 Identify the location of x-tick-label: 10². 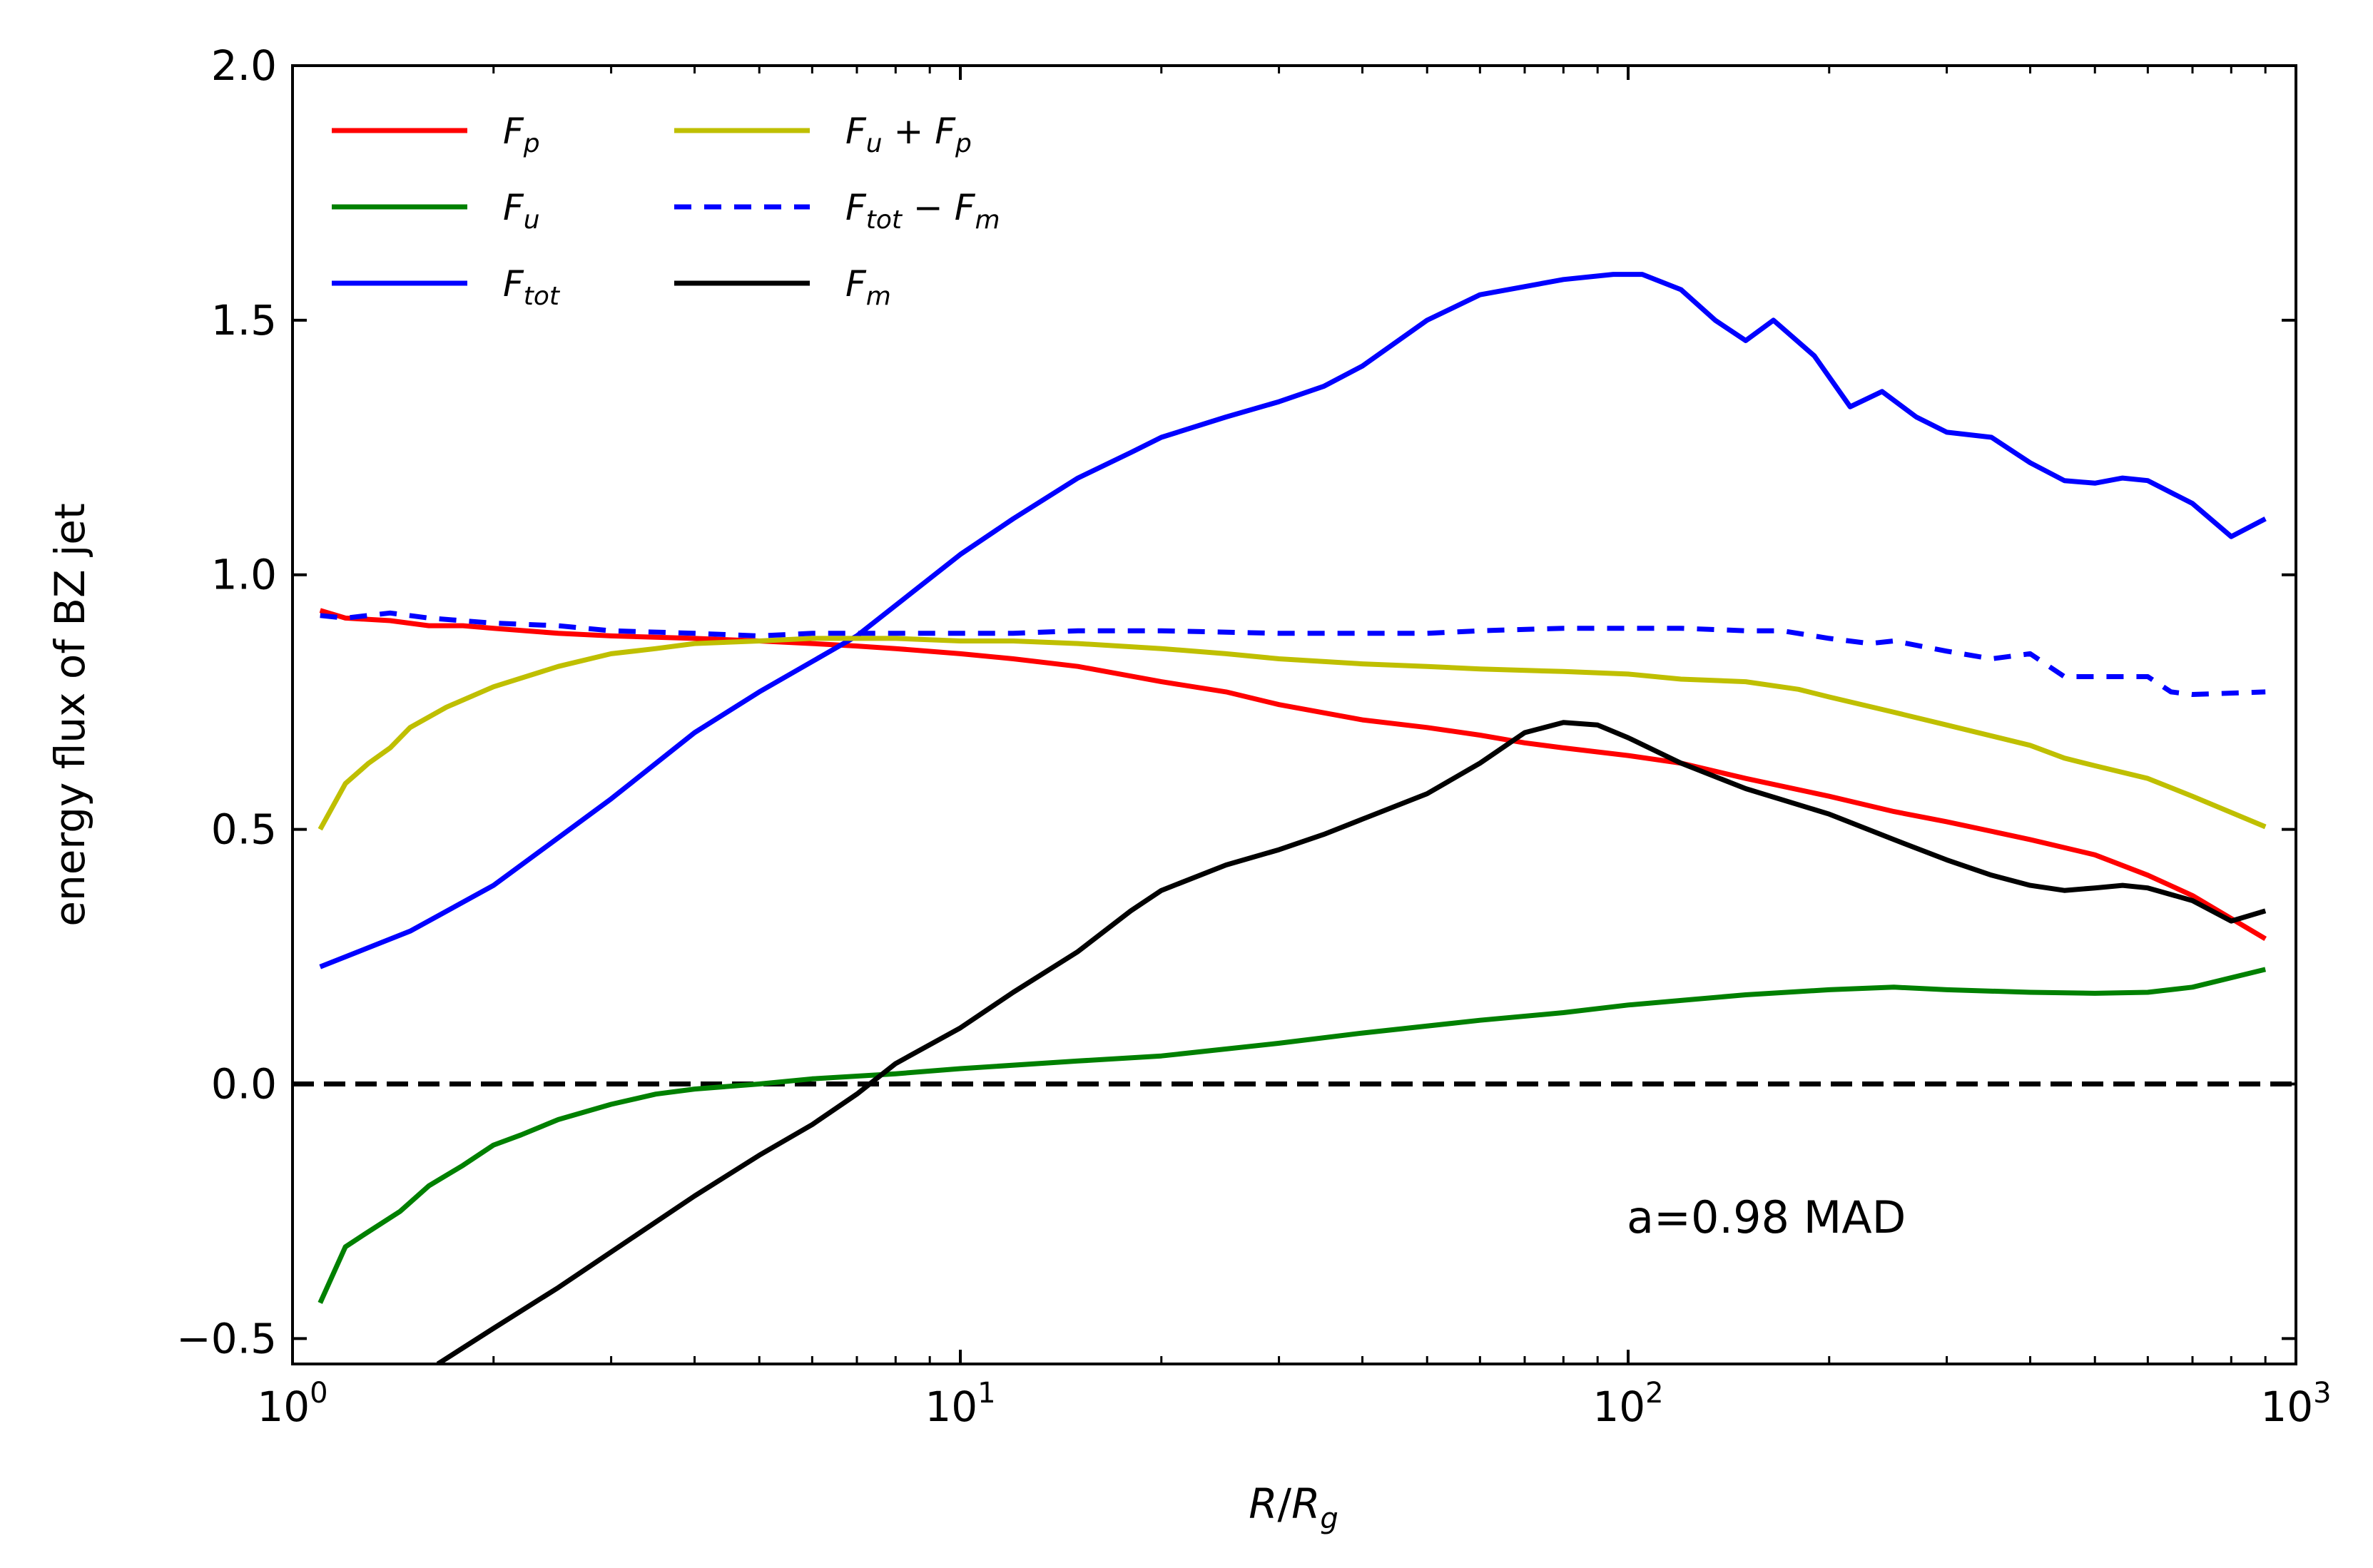
(1628, 1404).